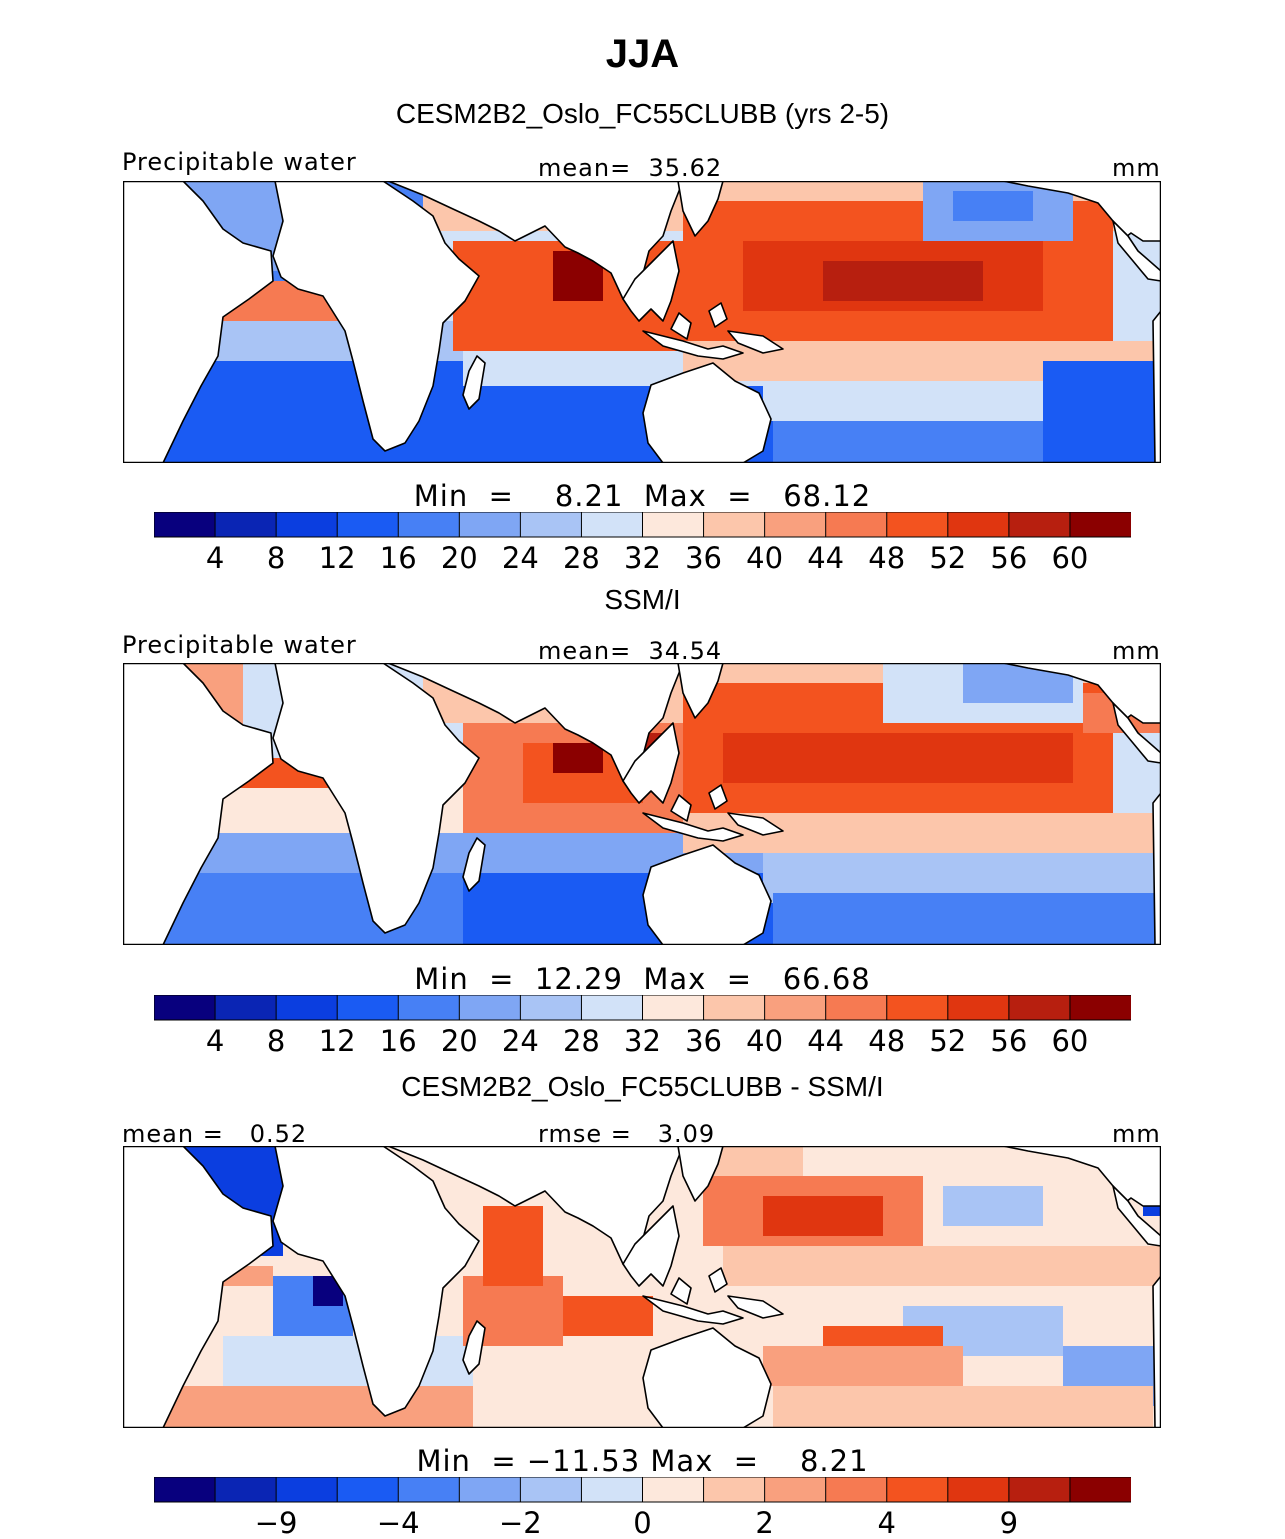  Describe the element at coordinates (642, 113) in the screenshot. I see `panel-model-title: CESM2B2_Oslo_FC55CLUBB (yrs 2-5)` at that location.